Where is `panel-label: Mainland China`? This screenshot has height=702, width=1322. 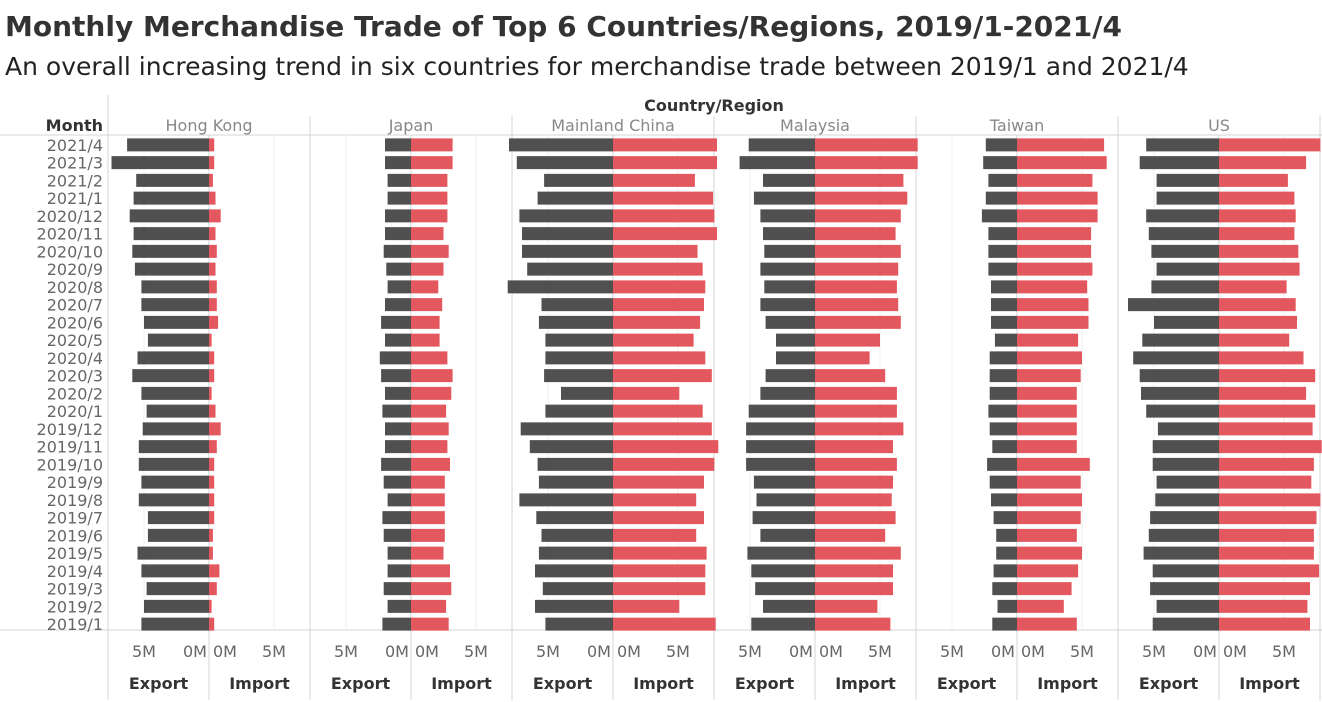
panel-label: Mainland China is located at coordinates (613, 125).